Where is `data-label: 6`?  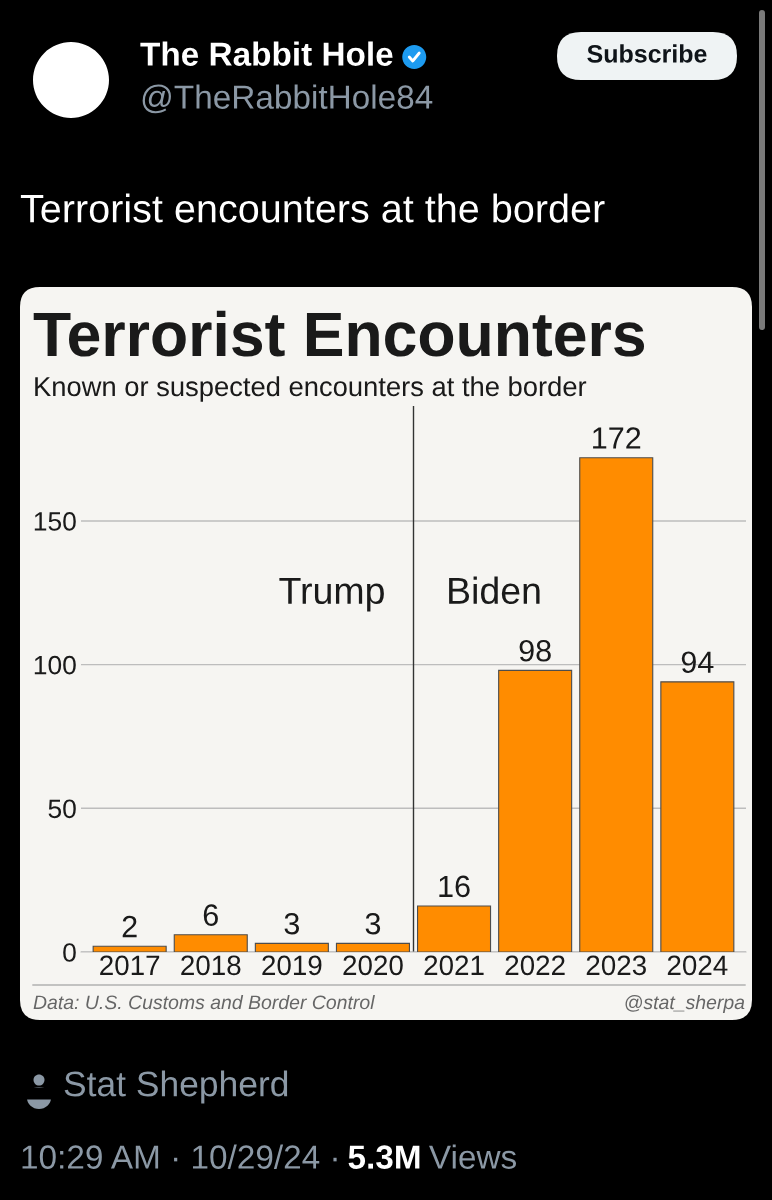
data-label: 6 is located at coordinates (210, 915).